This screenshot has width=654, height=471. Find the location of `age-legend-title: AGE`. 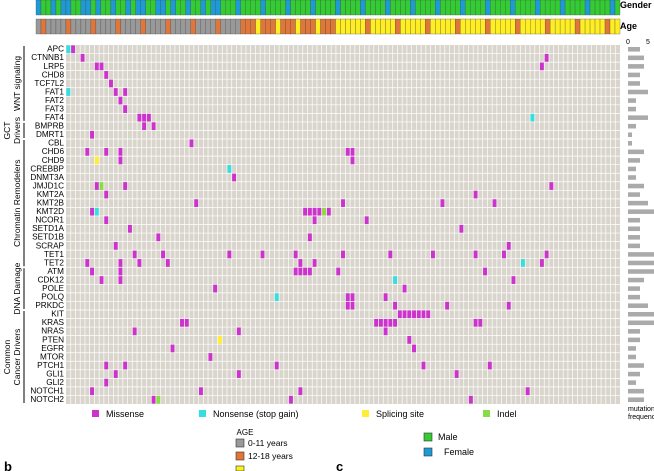

age-legend-title: AGE is located at coordinates (245, 432).